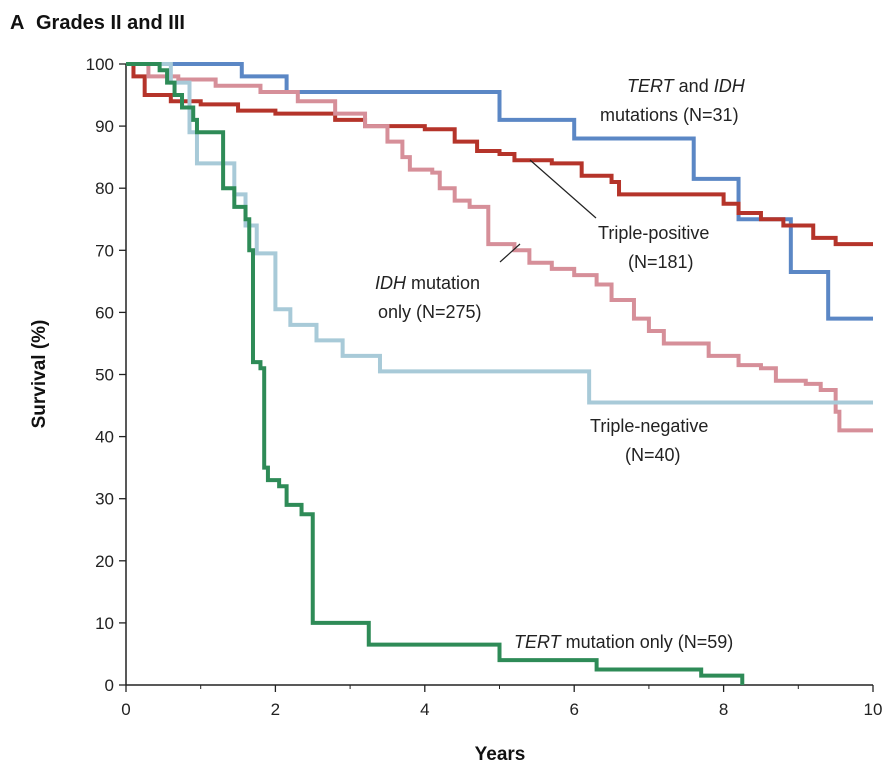  I want to click on y-tick-label: 0, so click(109, 685).